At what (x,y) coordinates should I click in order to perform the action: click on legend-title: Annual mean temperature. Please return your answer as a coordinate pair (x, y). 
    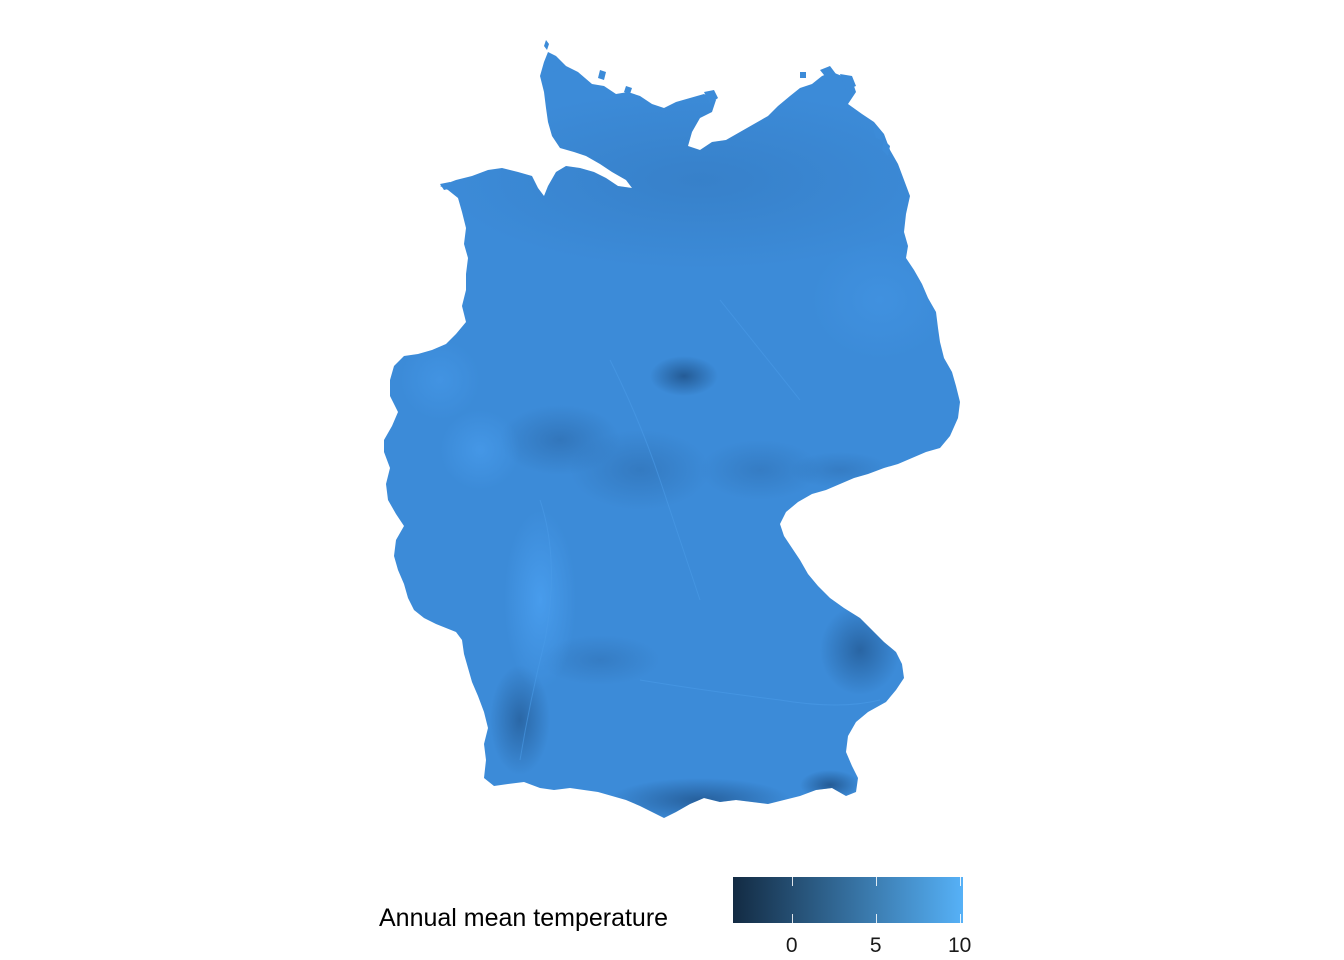
    Looking at the image, I should click on (524, 918).